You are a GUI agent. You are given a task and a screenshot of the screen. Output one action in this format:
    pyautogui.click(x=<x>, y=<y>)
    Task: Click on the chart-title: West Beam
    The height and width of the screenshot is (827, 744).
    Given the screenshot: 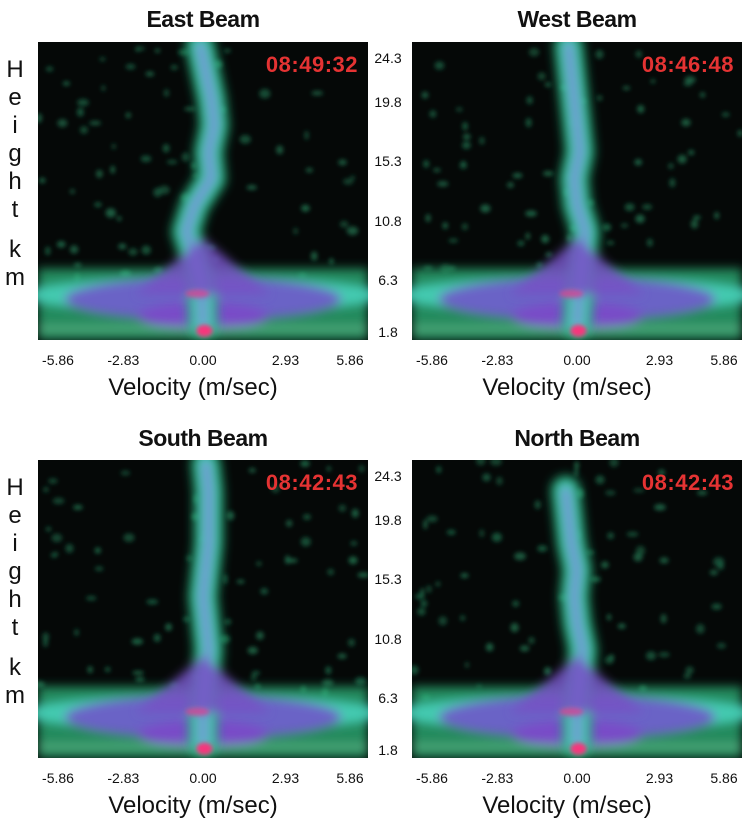 What is the action you would take?
    pyautogui.click(x=577, y=19)
    